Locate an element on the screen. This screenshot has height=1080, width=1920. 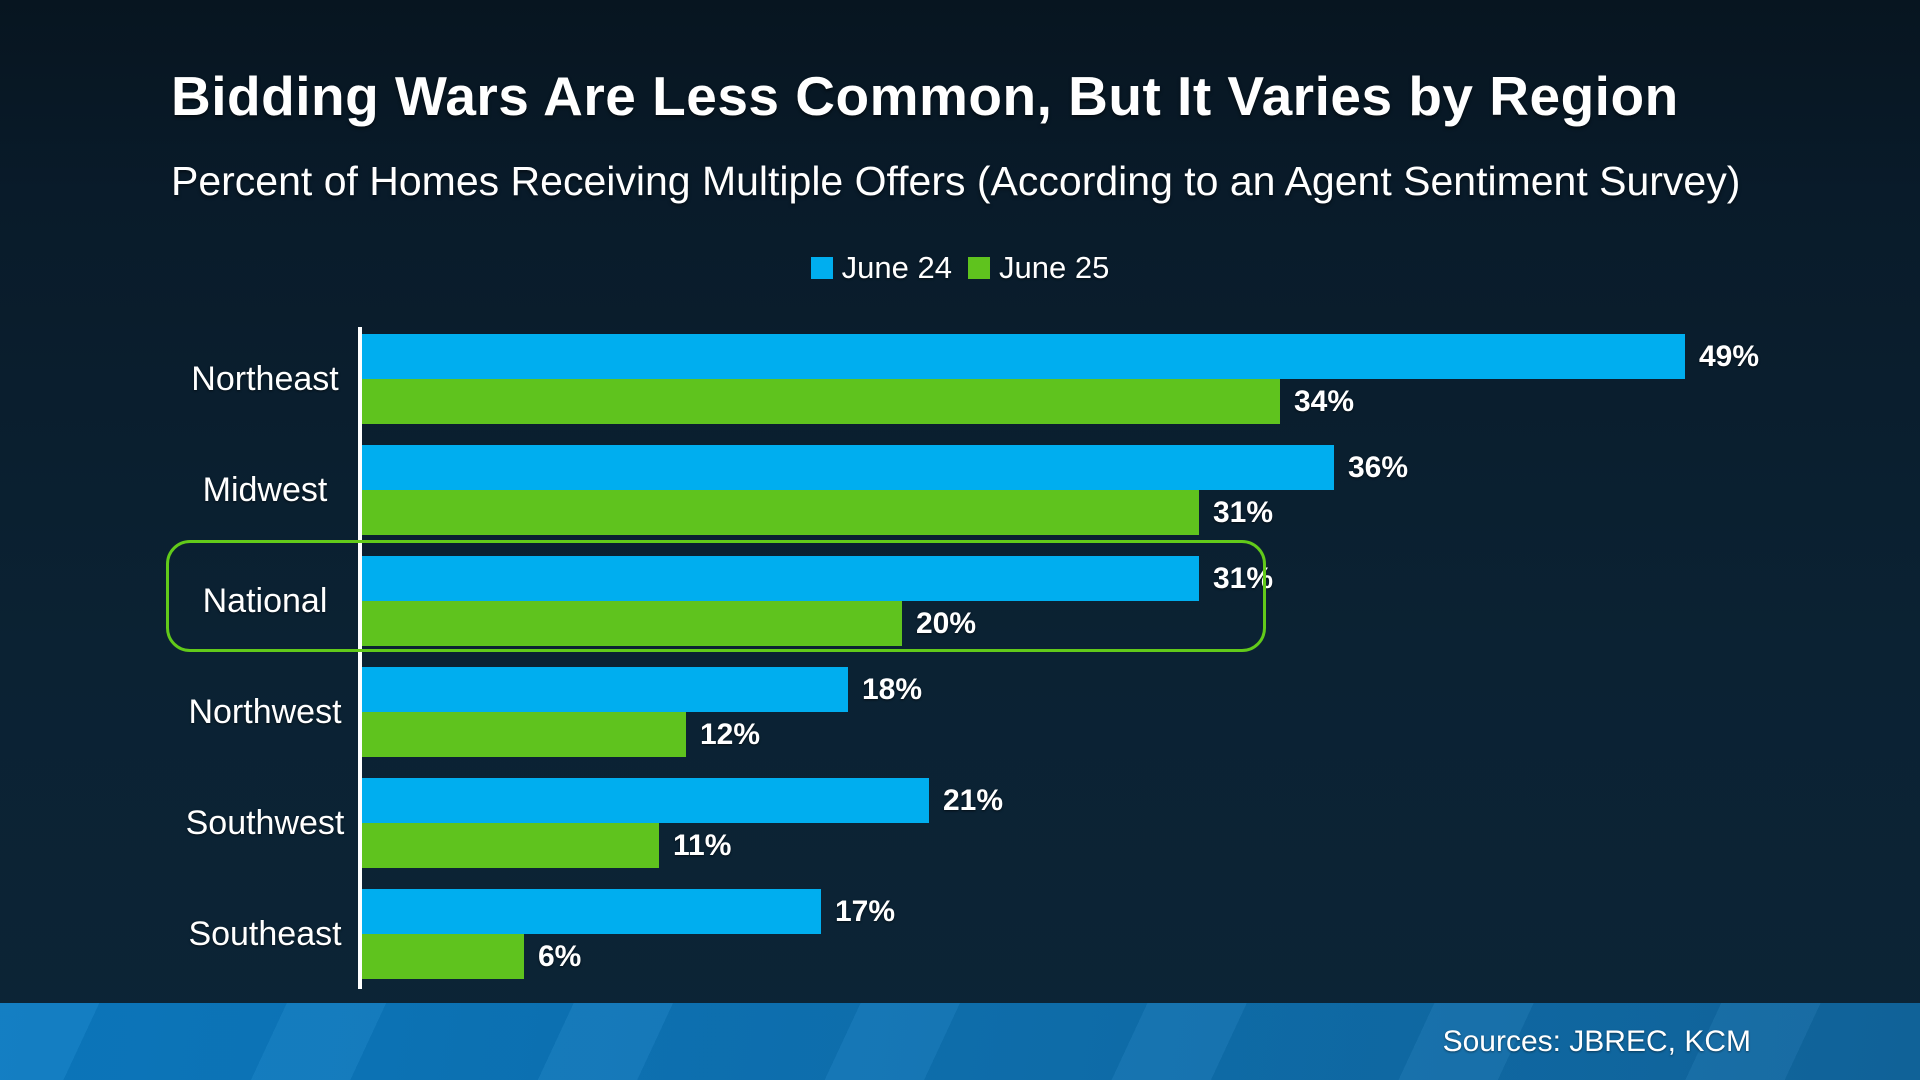
bar-row: Southeast 17% 6% is located at coordinates (960, 934).